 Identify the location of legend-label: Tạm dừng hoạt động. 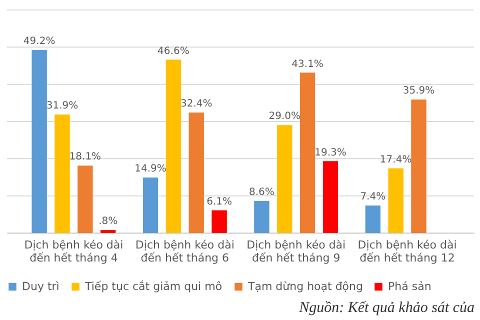
(305, 286).